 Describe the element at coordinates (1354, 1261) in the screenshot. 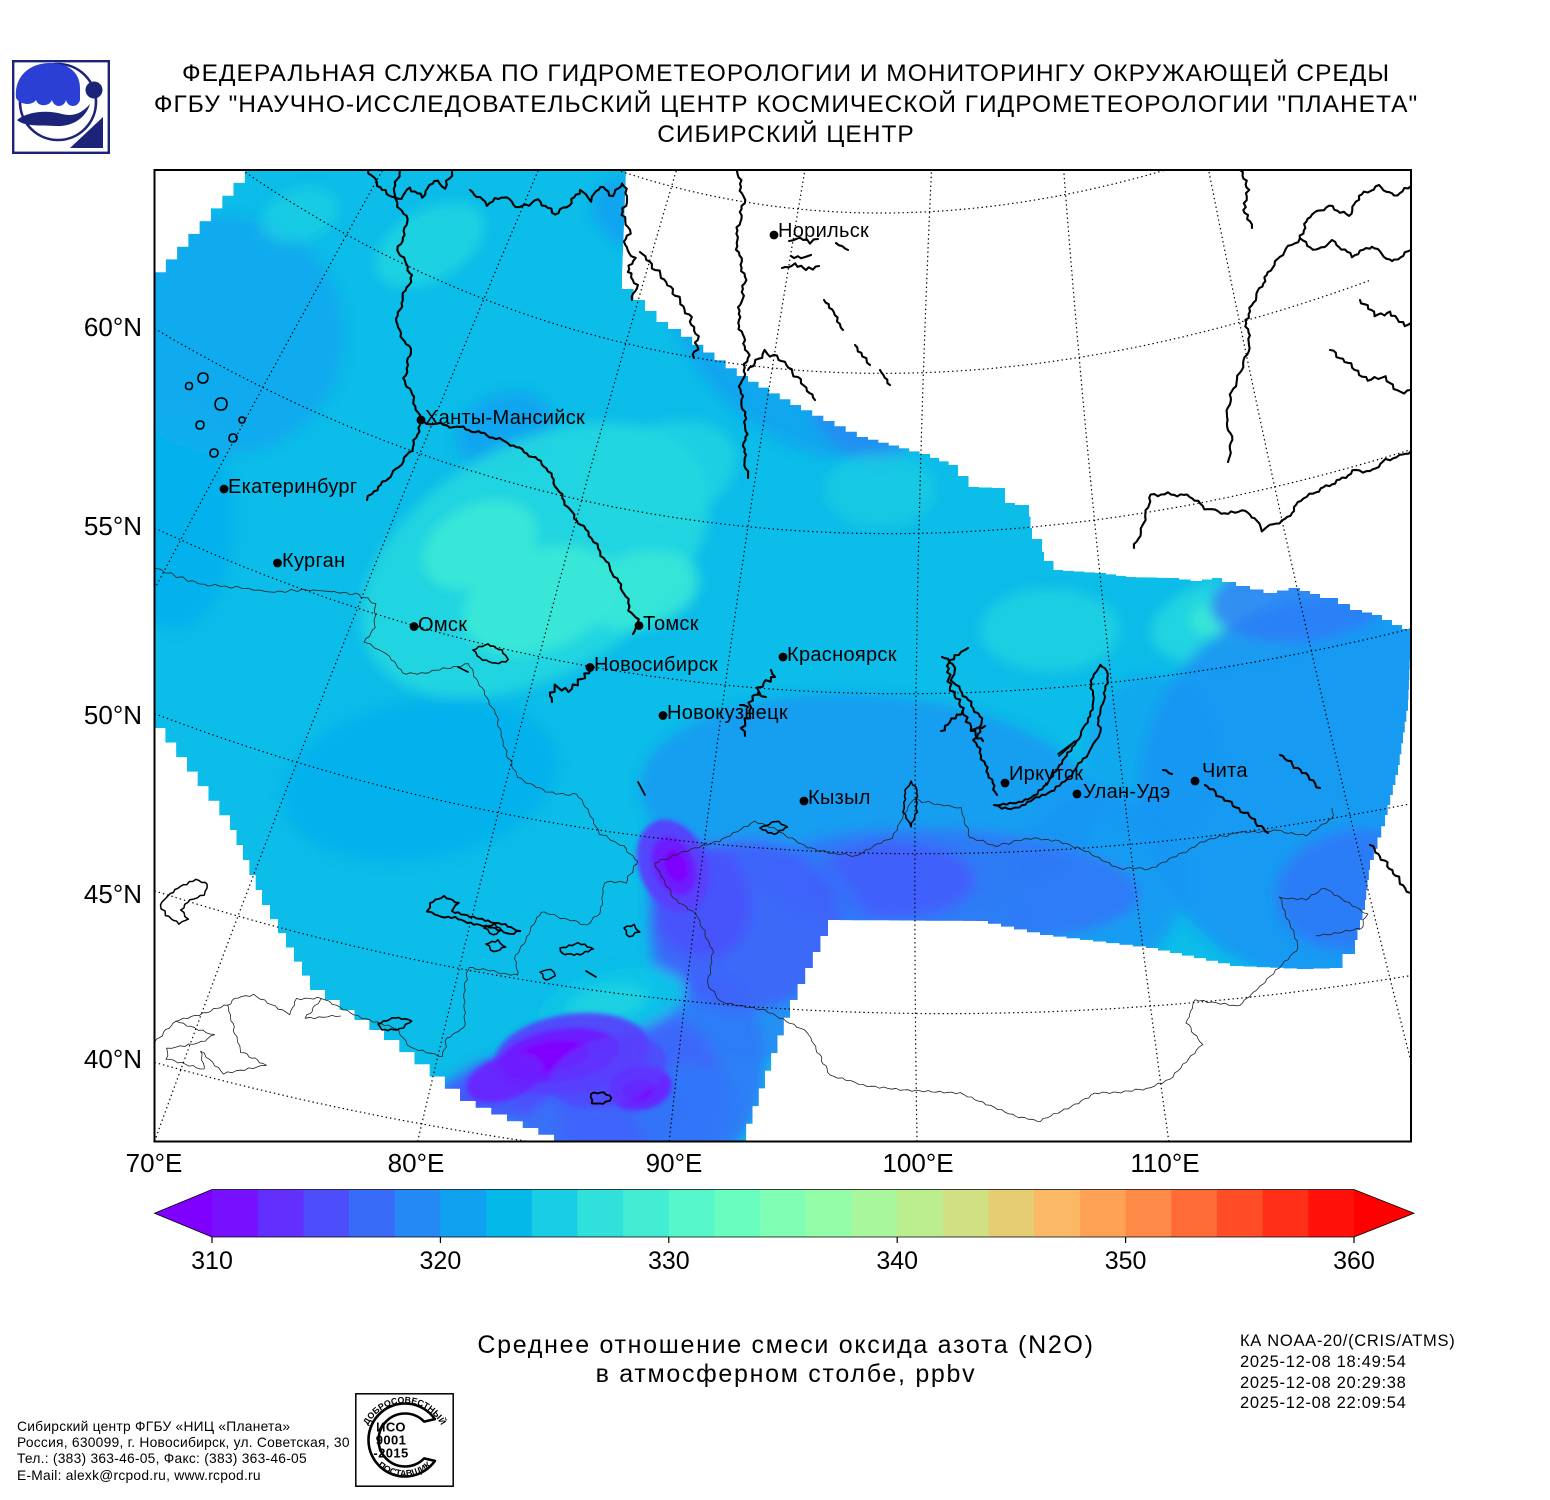

I see `svg-text: 360` at that location.